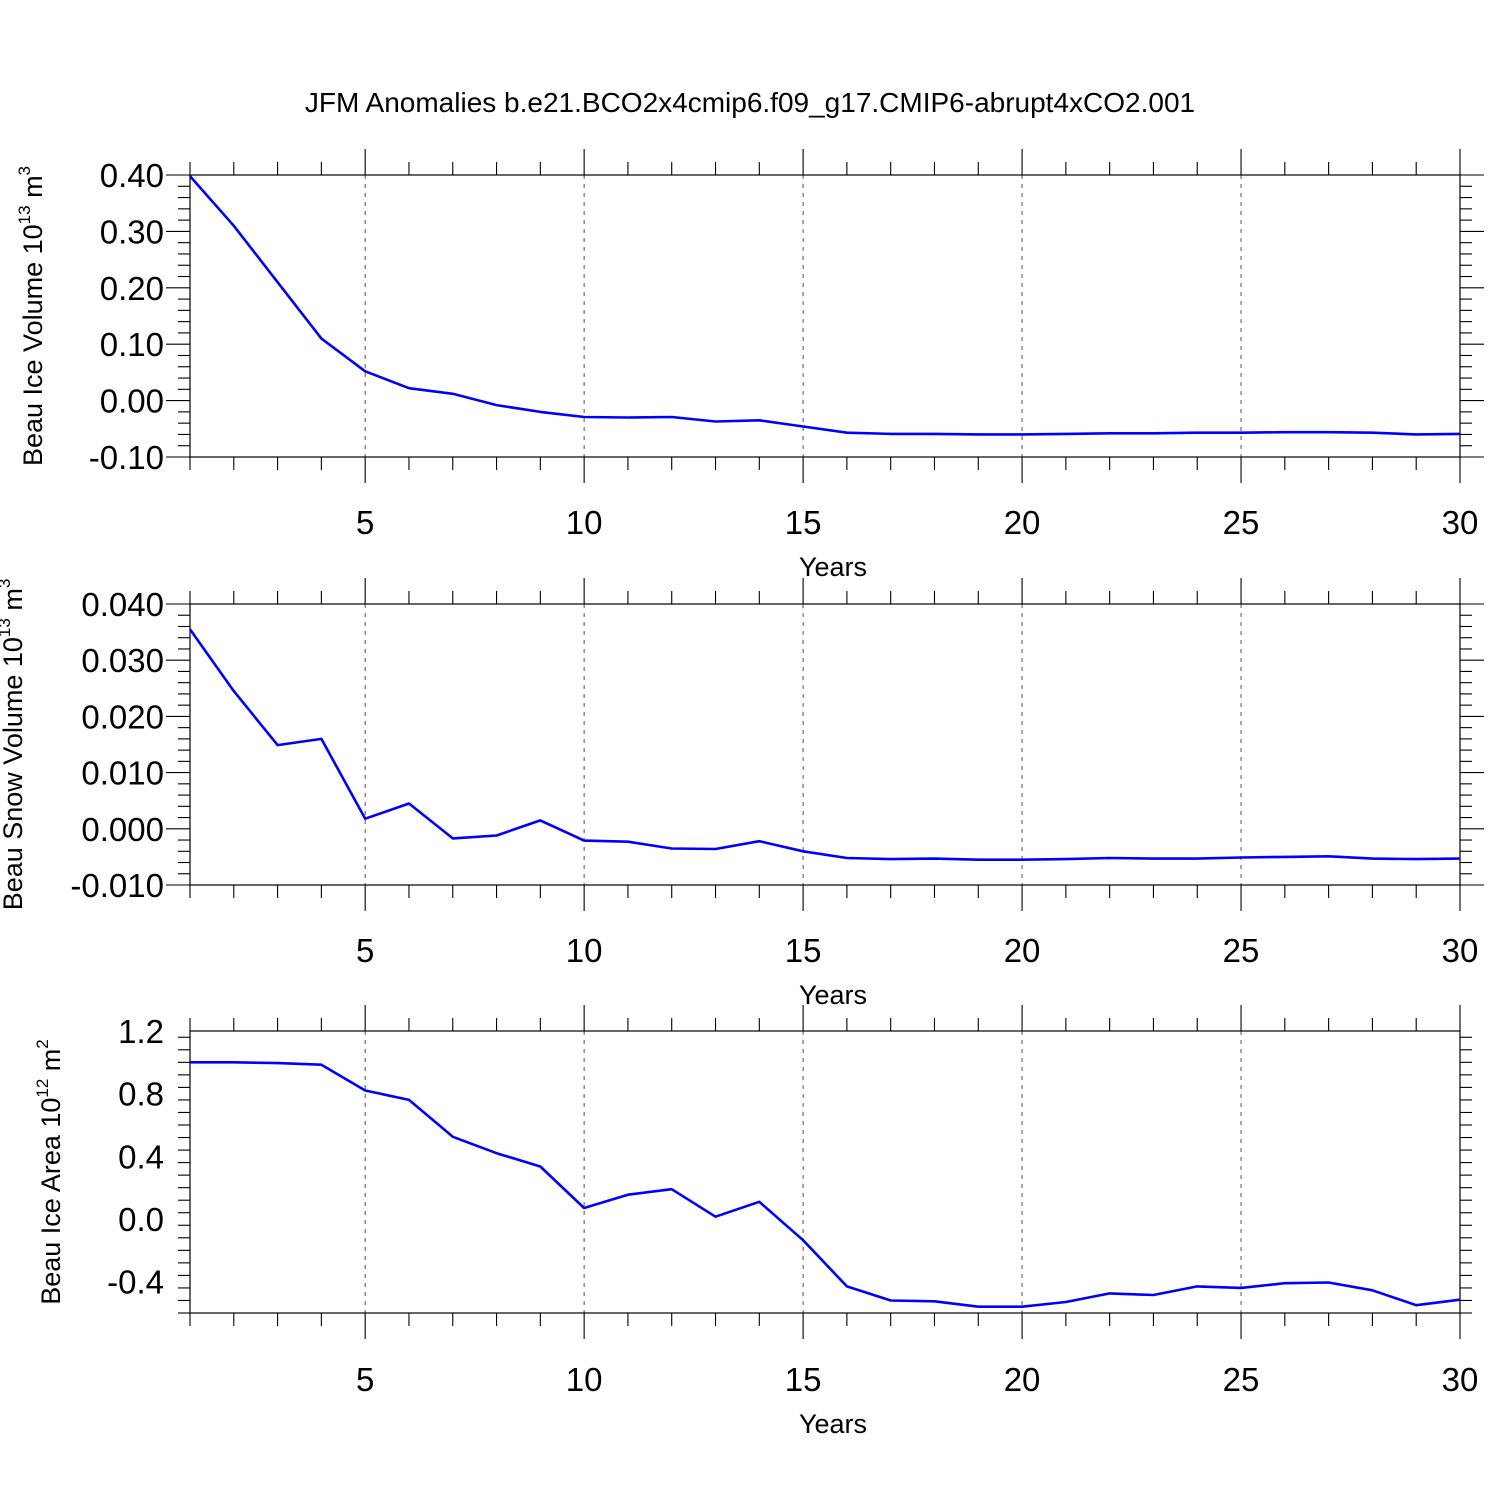  I want to click on y-tick-label: 0.0, so click(141, 1219).